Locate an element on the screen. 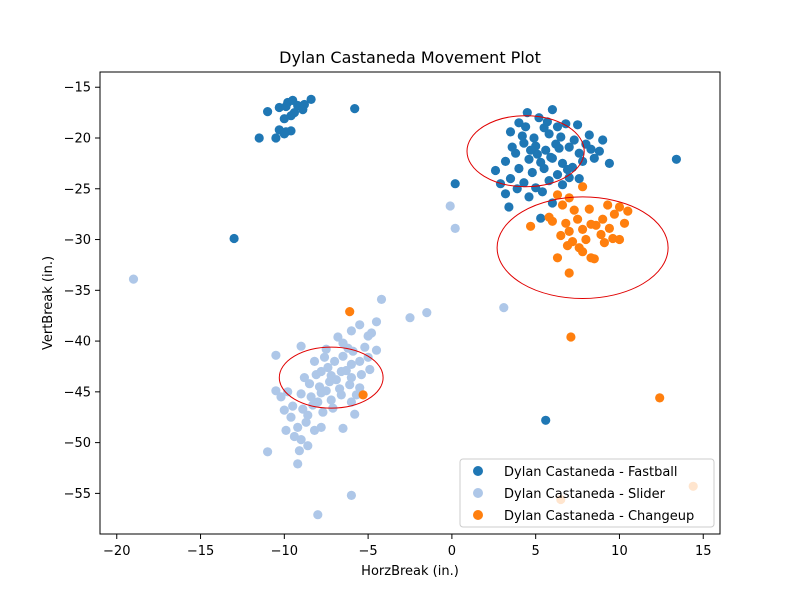  legend-marker-slider is located at coordinates (478, 493).